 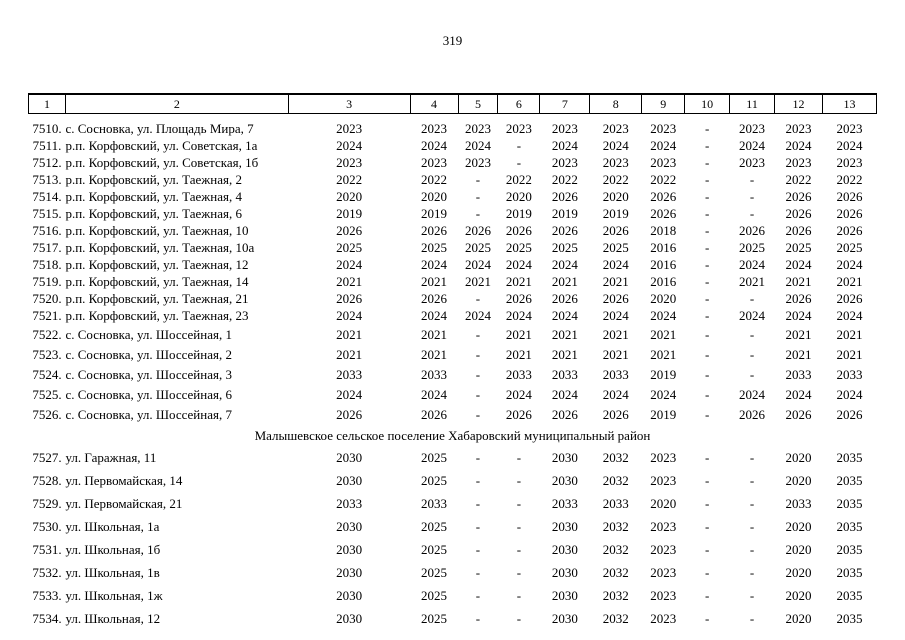 I want to click on row-number-cell: 7528., so click(x=47, y=480).